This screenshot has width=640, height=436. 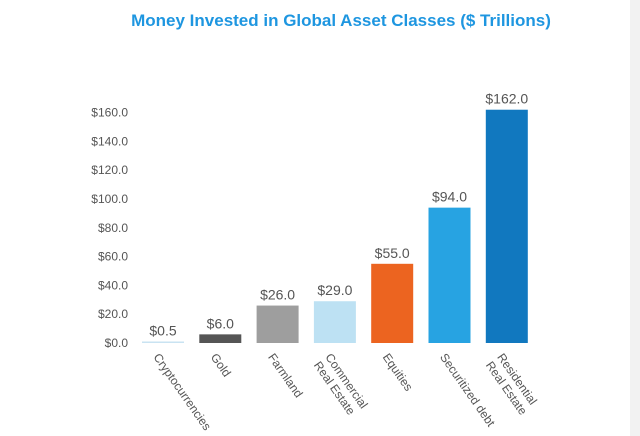 What do you see at coordinates (109, 141) in the screenshot?
I see `y-tick-label: $140.0` at bounding box center [109, 141].